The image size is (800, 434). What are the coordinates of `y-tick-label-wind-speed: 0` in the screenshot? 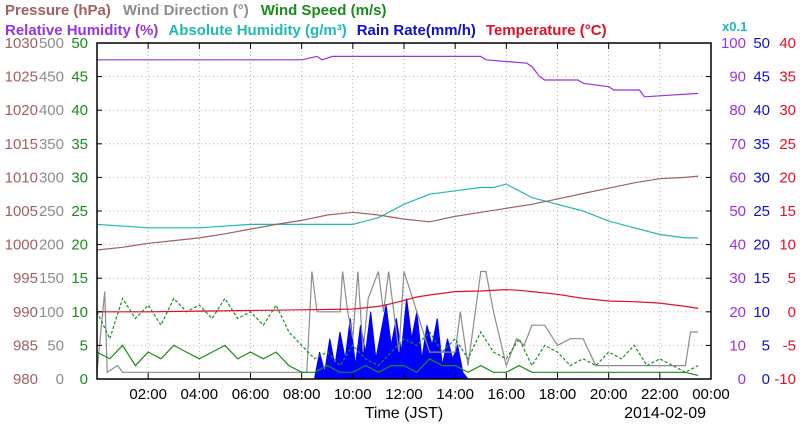 It's located at (84, 379).